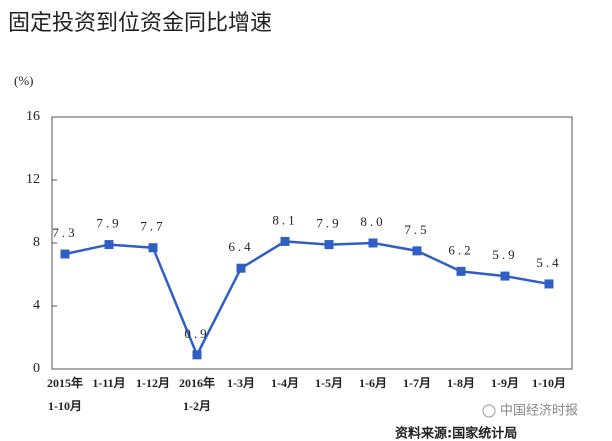 The height and width of the screenshot is (441, 612). I want to click on x-tick-label: 1-3月, so click(241, 383).